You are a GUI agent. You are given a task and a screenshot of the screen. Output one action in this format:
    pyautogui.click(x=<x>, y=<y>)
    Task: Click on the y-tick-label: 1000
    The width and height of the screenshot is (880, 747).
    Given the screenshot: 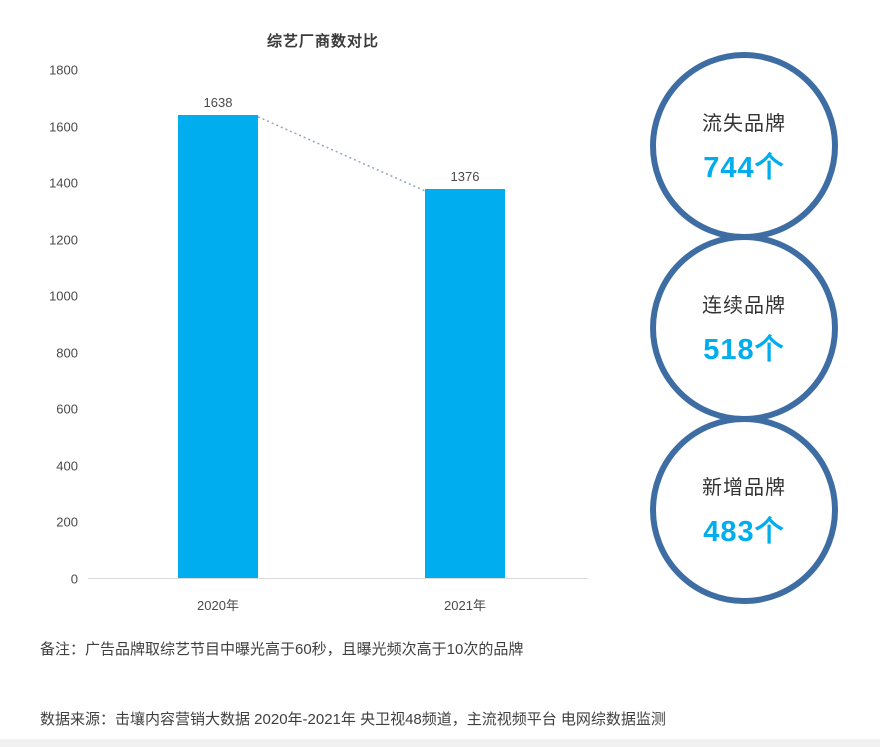 What is the action you would take?
    pyautogui.click(x=63, y=296)
    